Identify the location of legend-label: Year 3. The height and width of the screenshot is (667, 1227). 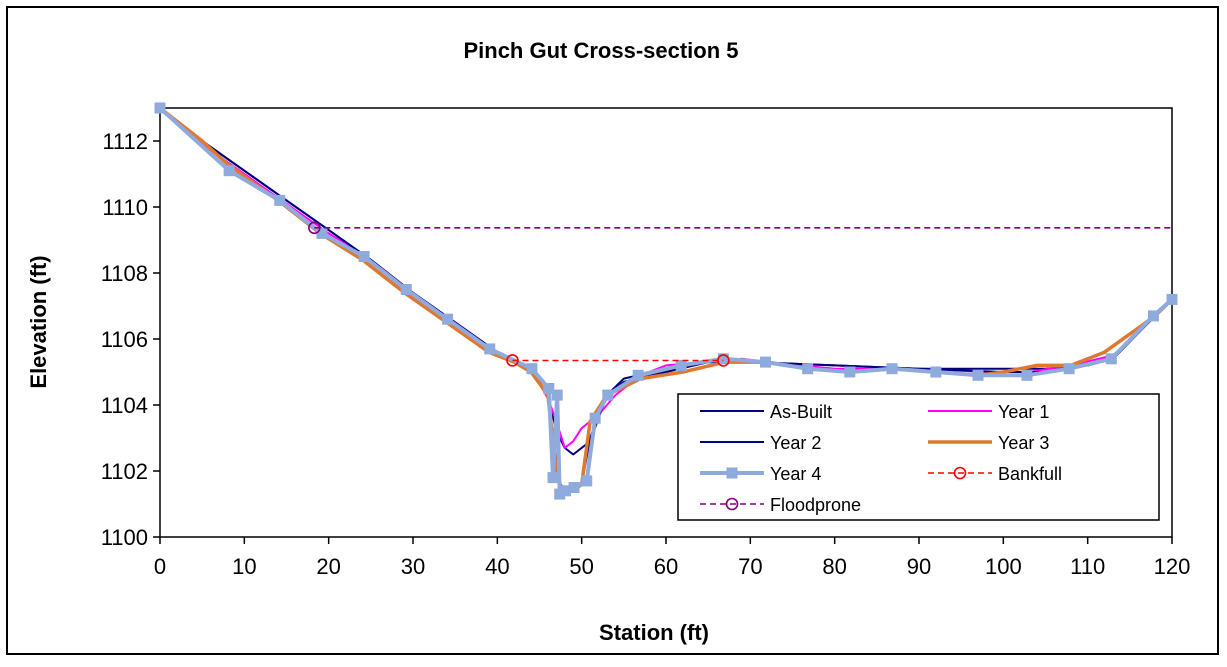
(1023, 443).